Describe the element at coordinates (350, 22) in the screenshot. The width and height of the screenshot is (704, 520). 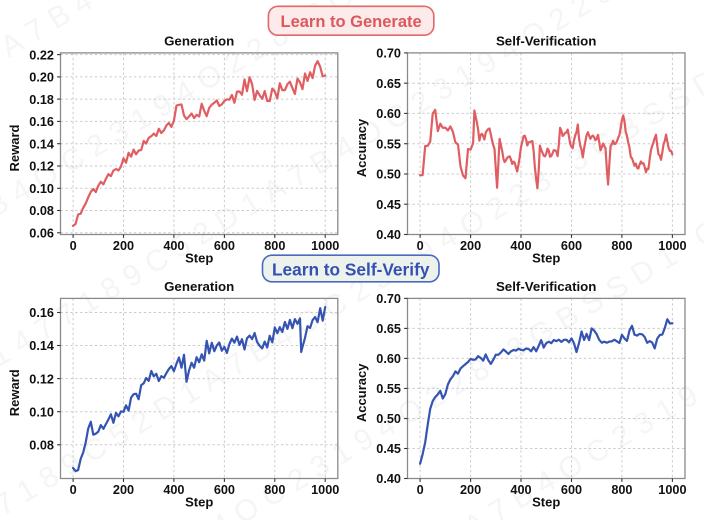
I see `svg-text: Learn to Generate` at that location.